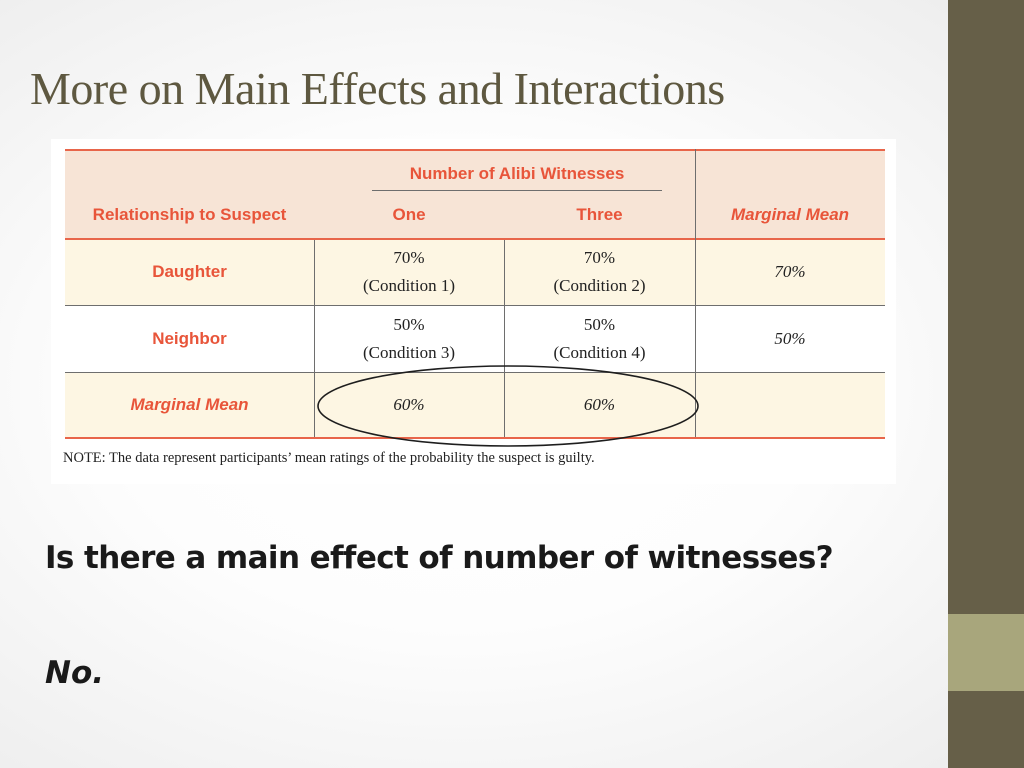 The height and width of the screenshot is (768, 1024). Describe the element at coordinates (599, 352) in the screenshot. I see `cell-condition: (Condition 4)` at that location.